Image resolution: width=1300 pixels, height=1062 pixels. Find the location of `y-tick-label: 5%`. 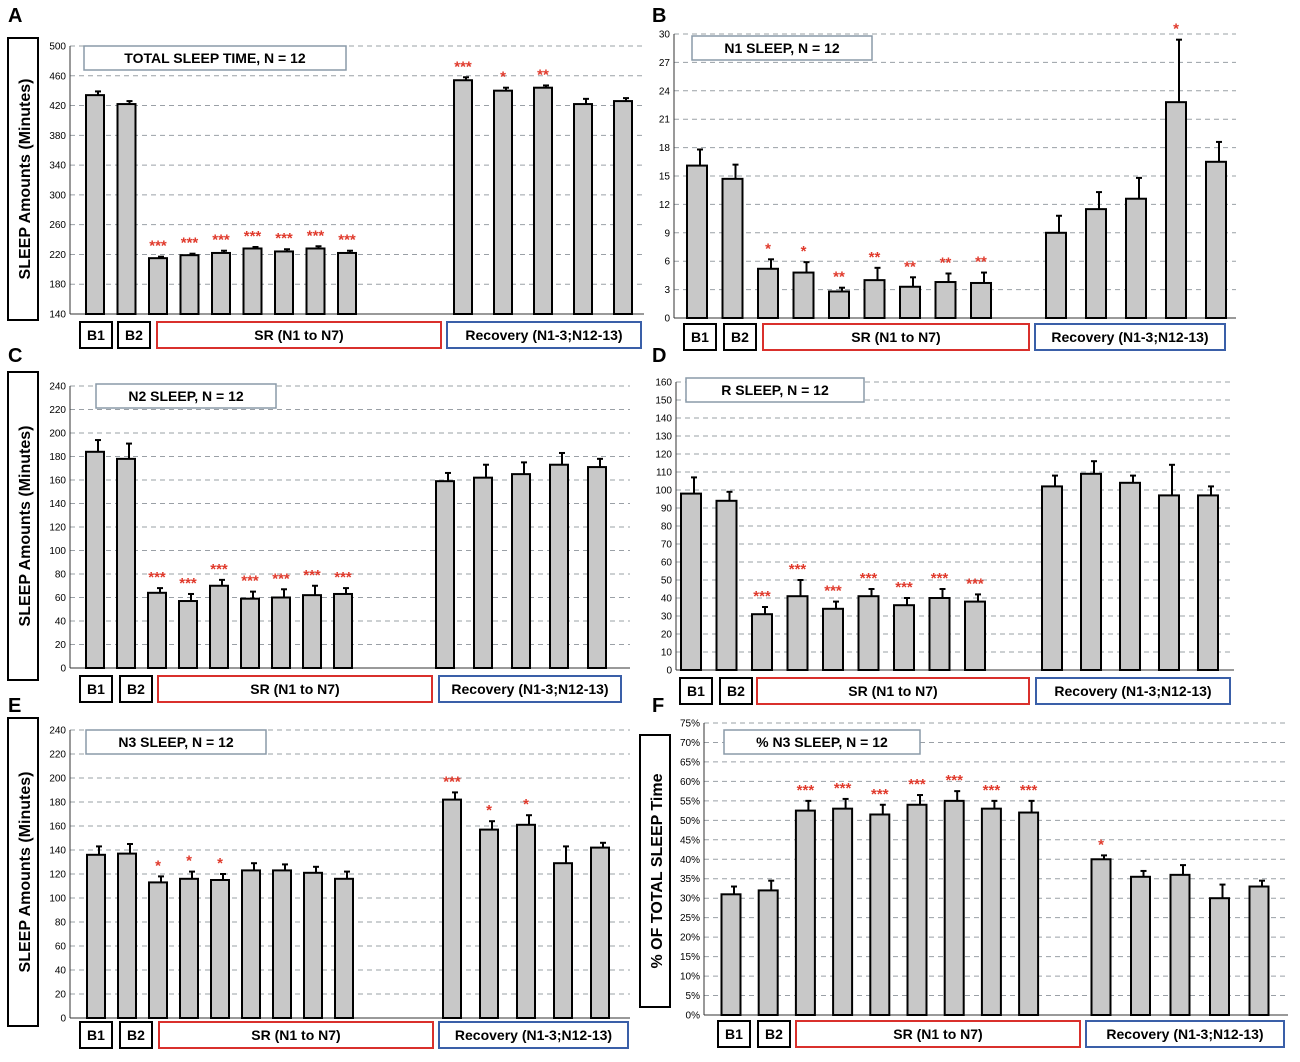

y-tick-label: 5% is located at coordinates (693, 996).